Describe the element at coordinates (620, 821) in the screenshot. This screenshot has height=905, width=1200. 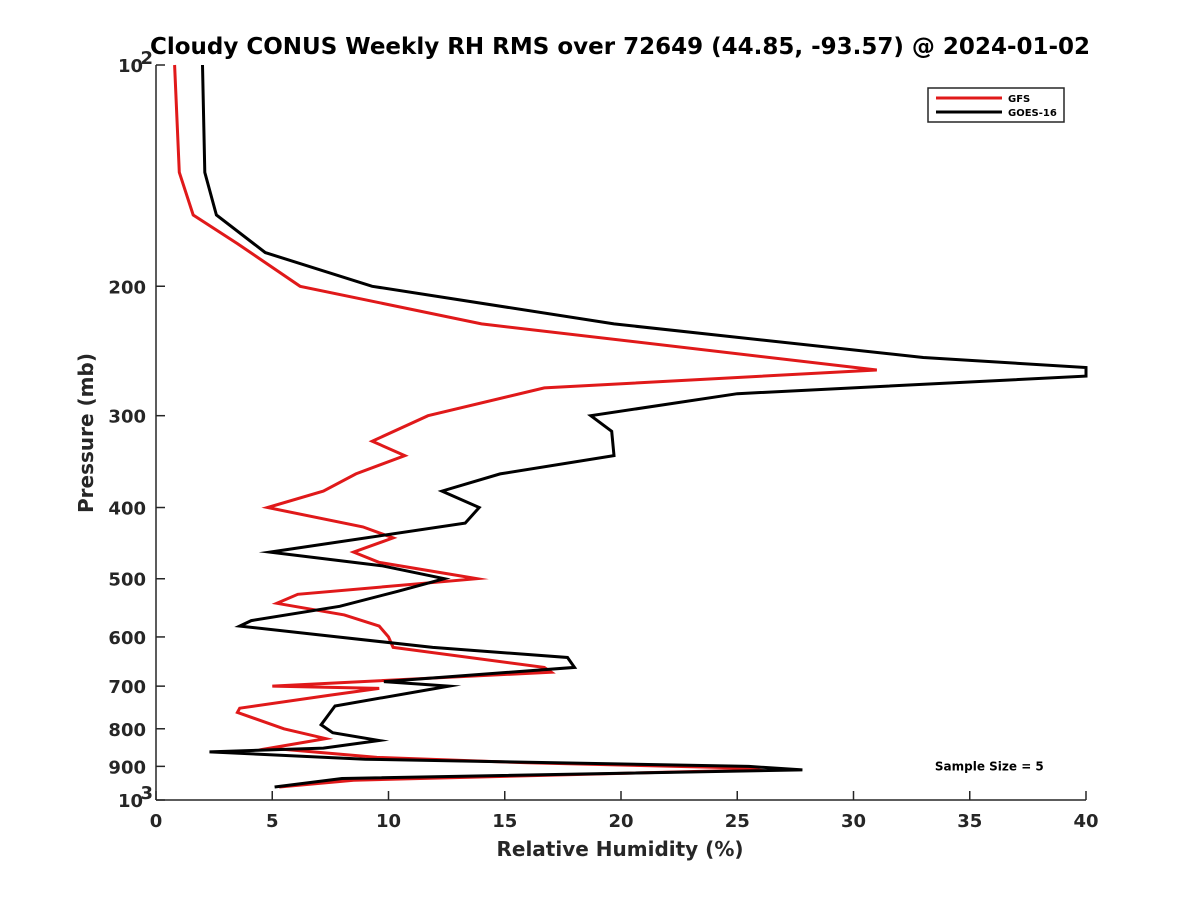
I see `x-tick-label: 20` at that location.